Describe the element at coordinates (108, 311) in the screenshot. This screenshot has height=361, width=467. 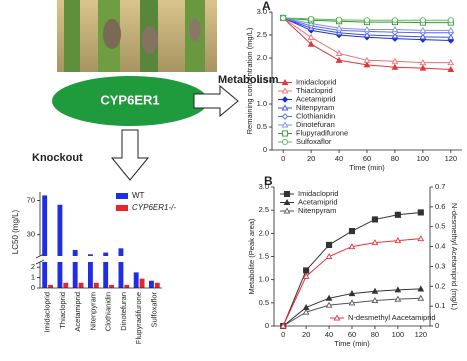
I see `x-tick-label: Clothianidin` at that location.